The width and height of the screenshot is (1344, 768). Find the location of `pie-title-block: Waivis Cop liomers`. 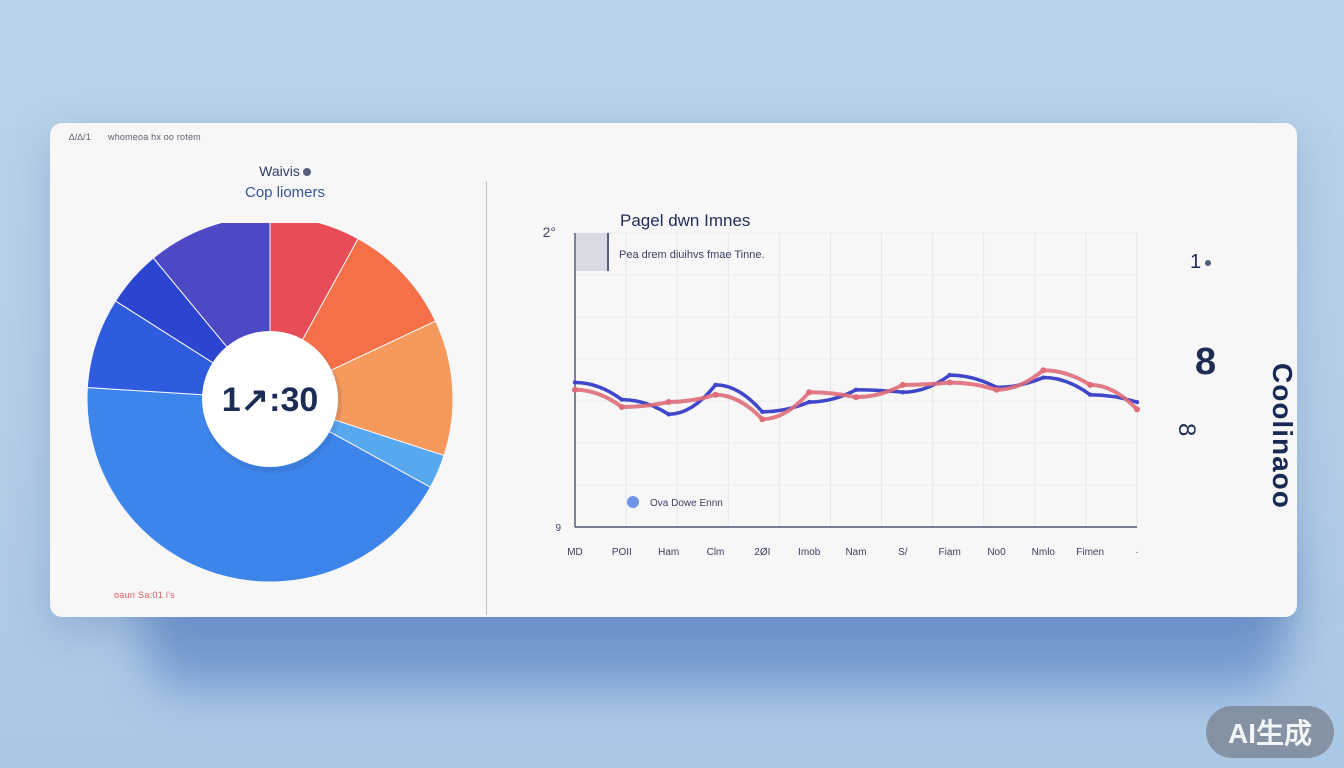

pie-title-block: Waivis Cop liomers is located at coordinates (285, 182).